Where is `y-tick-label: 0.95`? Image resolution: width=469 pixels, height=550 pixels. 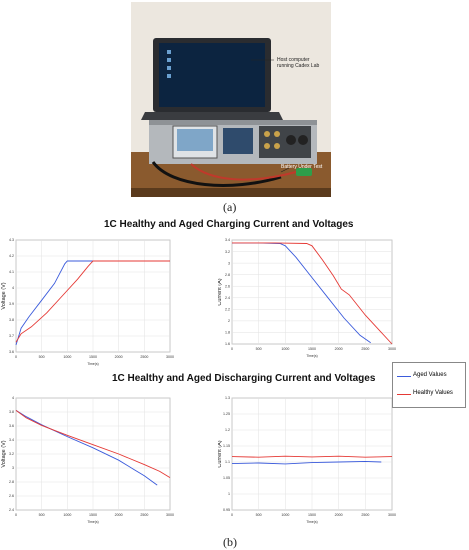 y-tick-label: 0.95 is located at coordinates (226, 510).